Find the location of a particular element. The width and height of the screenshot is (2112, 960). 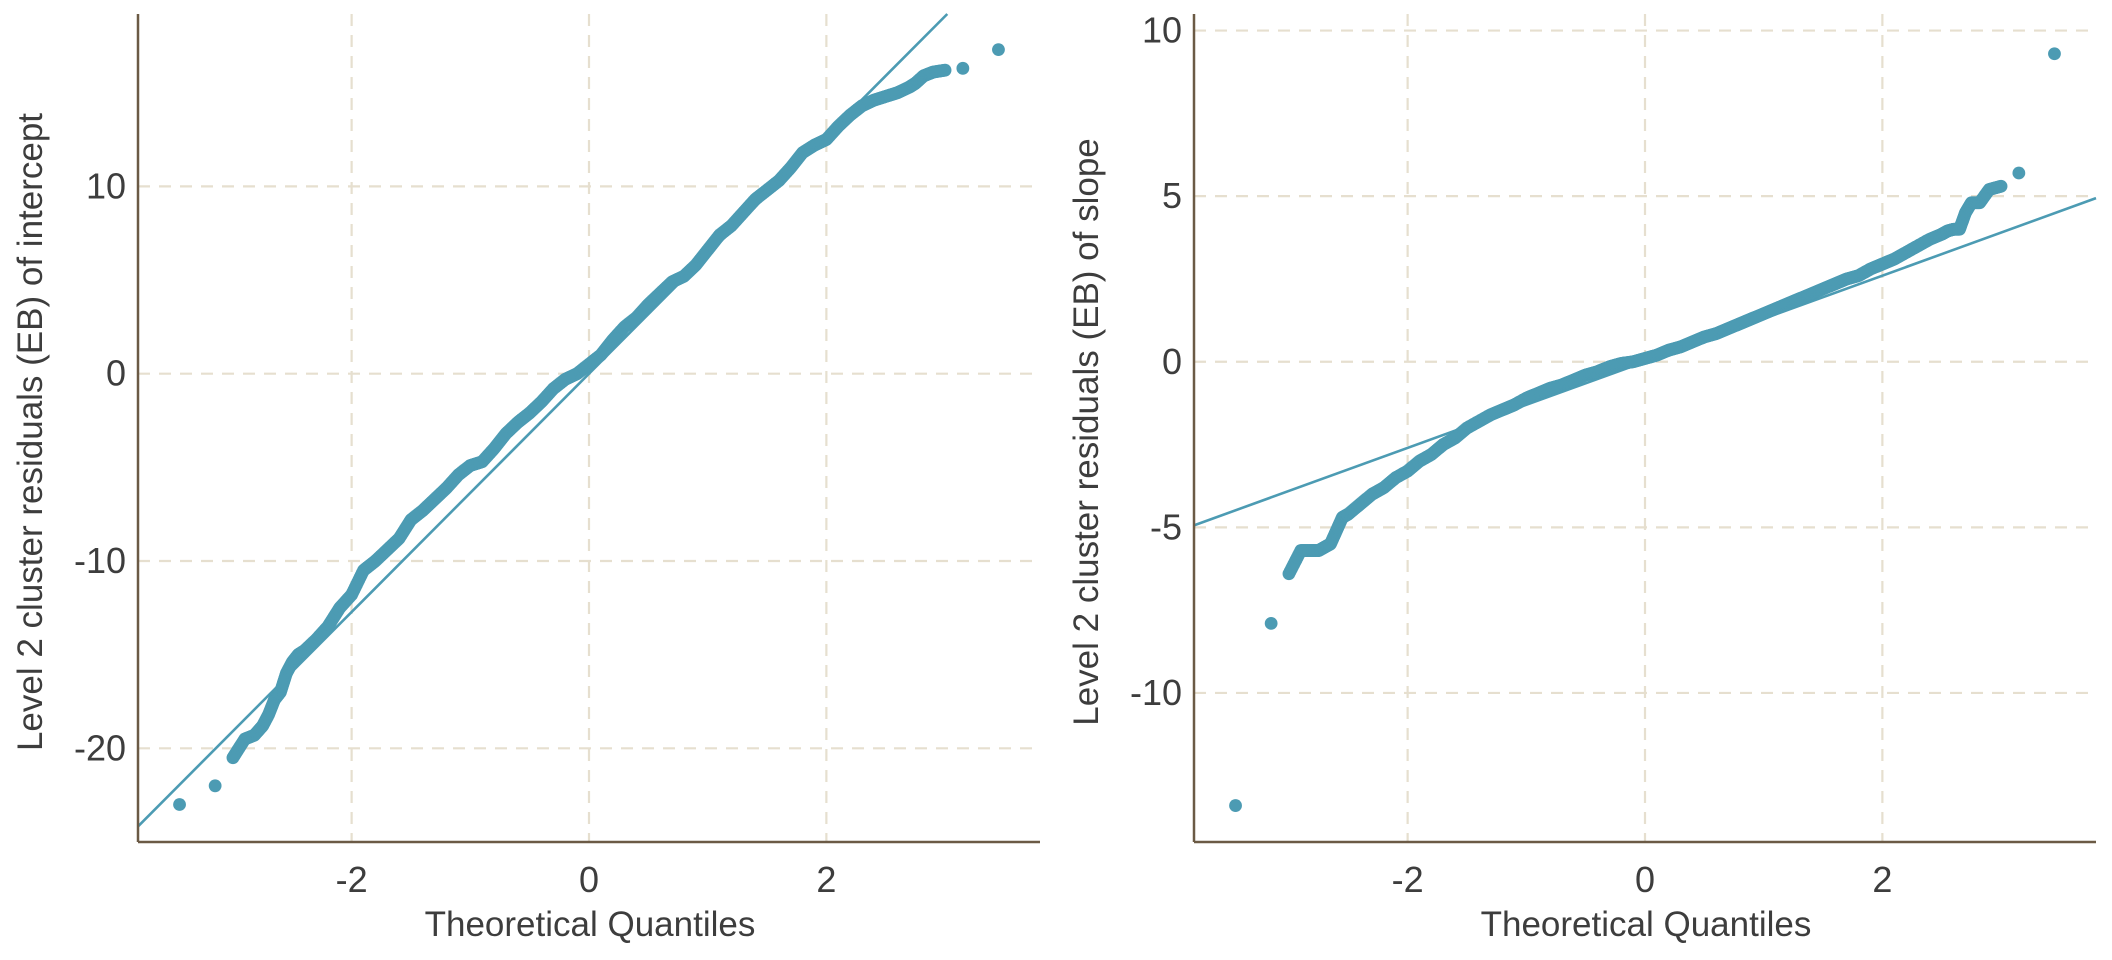

y-ticks-intercept: -20 -10 0 10 is located at coordinates (100, 466).